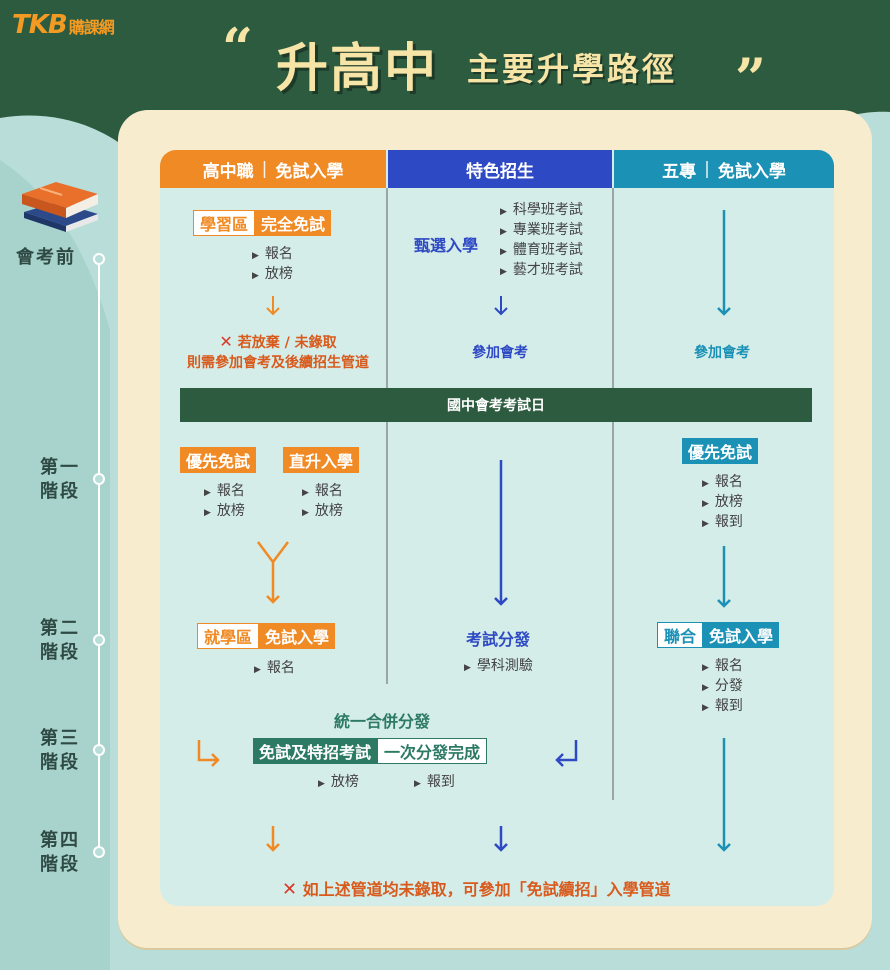 The image size is (890, 970). I want to click on stage-3-label: 第三 階段, so click(60, 750).